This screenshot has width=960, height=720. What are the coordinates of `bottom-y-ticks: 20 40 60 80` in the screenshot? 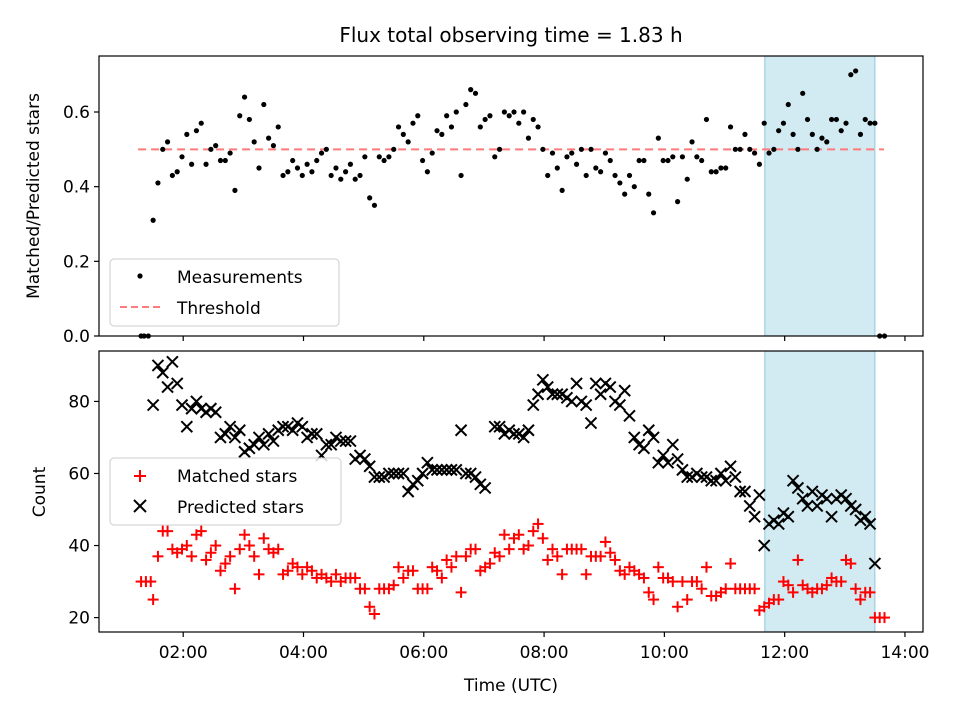 It's located at (83, 510).